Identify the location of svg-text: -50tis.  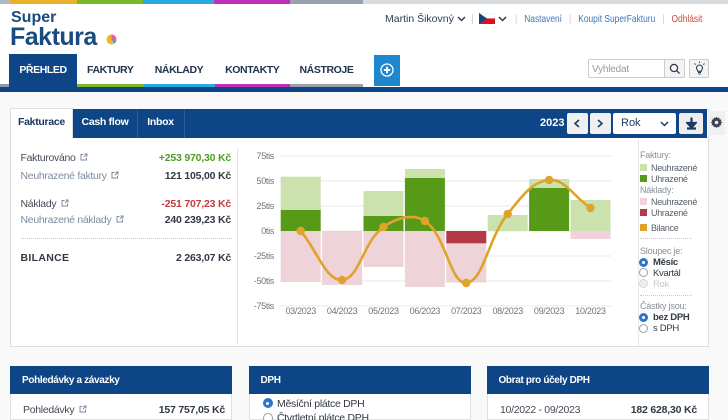
(264, 281).